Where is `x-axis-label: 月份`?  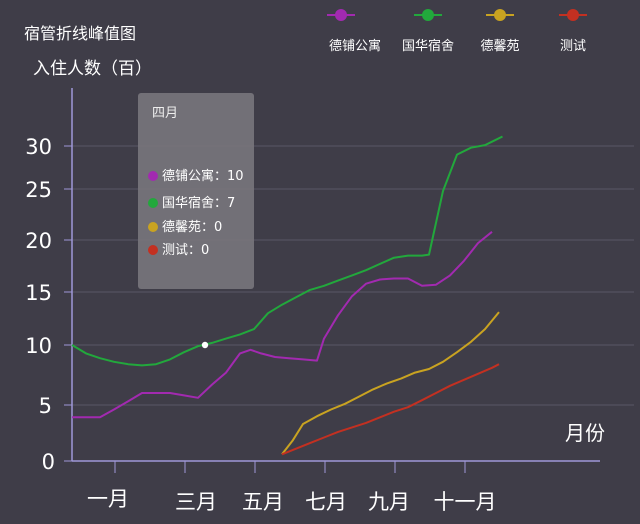 x-axis-label: 月份 is located at coordinates (585, 433).